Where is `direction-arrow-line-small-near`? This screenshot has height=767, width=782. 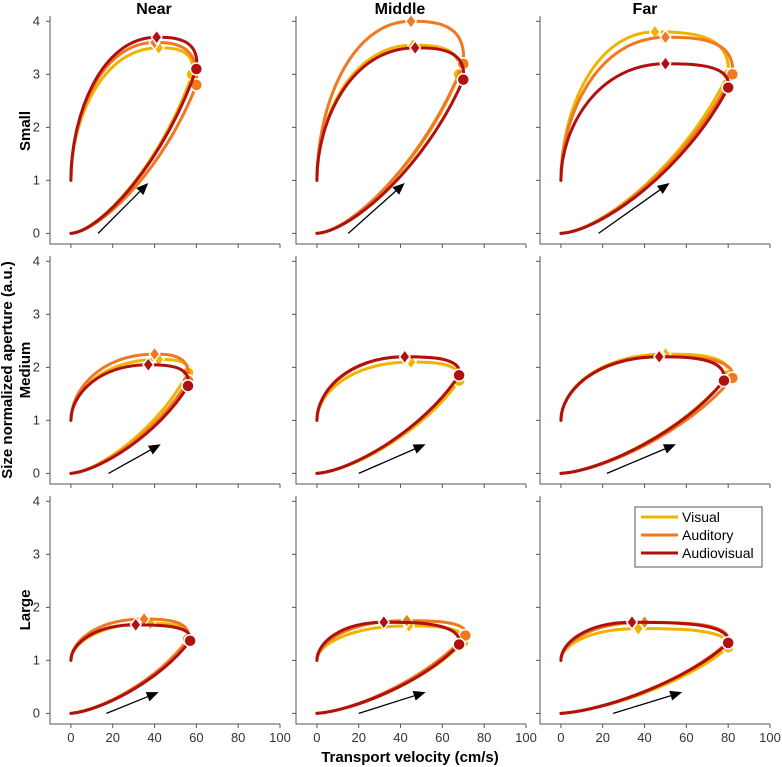 direction-arrow-line-small-near is located at coordinates (119, 212).